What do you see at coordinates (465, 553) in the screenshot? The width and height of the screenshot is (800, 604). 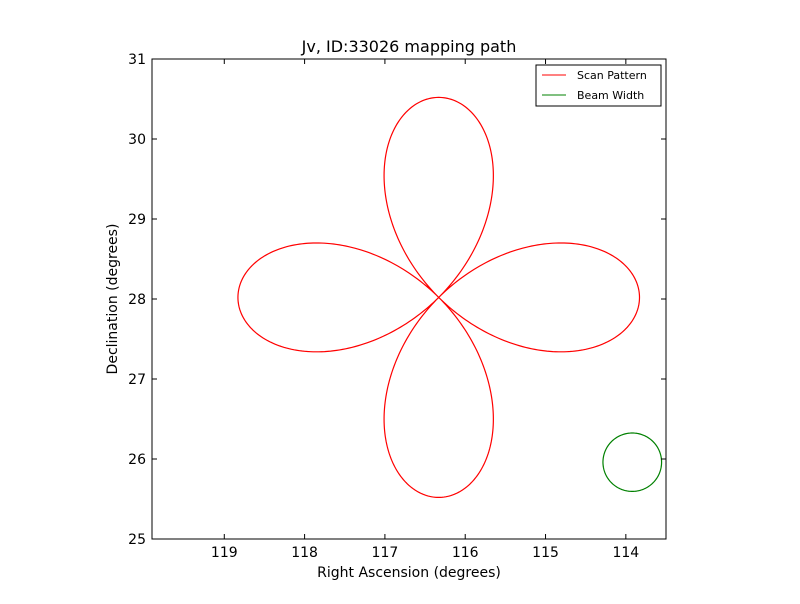 I see `x-tick-label: 116` at bounding box center [465, 553].